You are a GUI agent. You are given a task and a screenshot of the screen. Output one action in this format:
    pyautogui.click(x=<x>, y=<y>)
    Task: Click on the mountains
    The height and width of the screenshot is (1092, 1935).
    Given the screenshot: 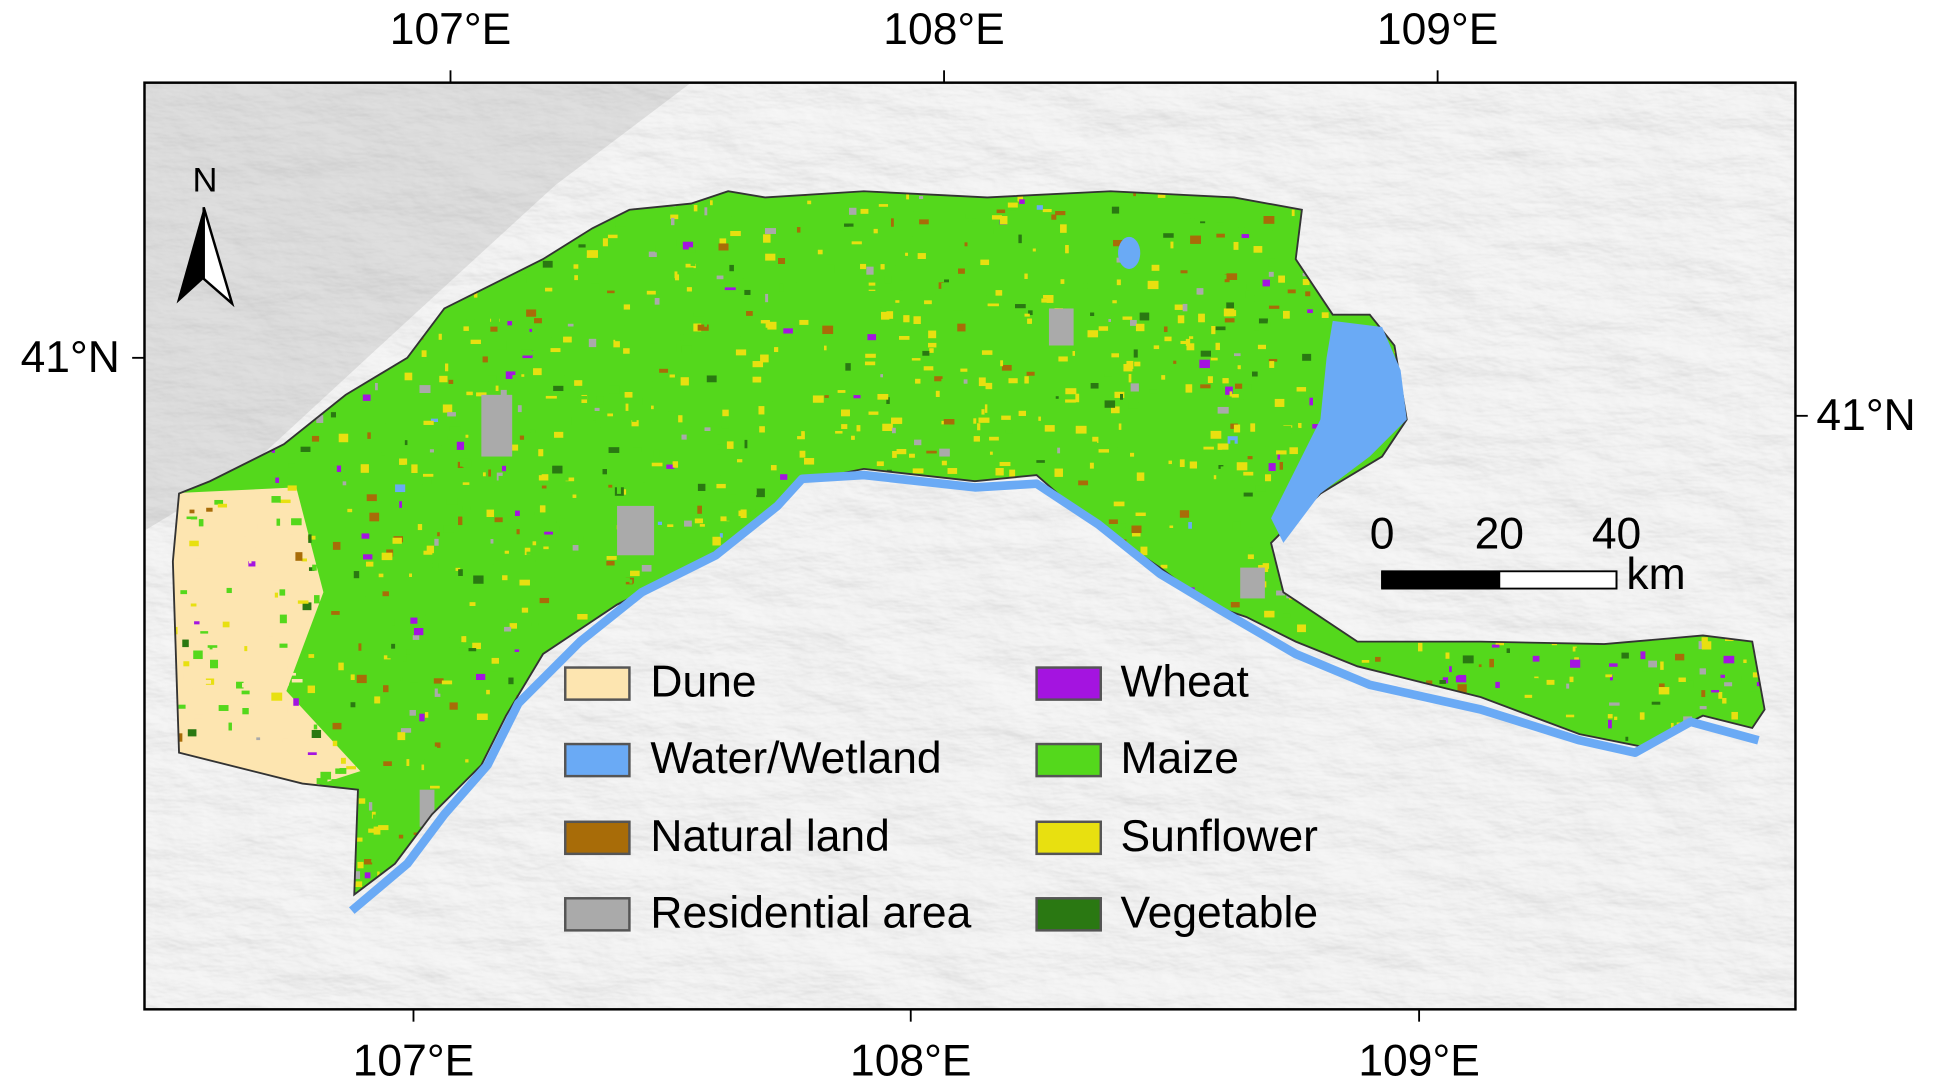 What is the action you would take?
    pyautogui.click(x=418, y=306)
    